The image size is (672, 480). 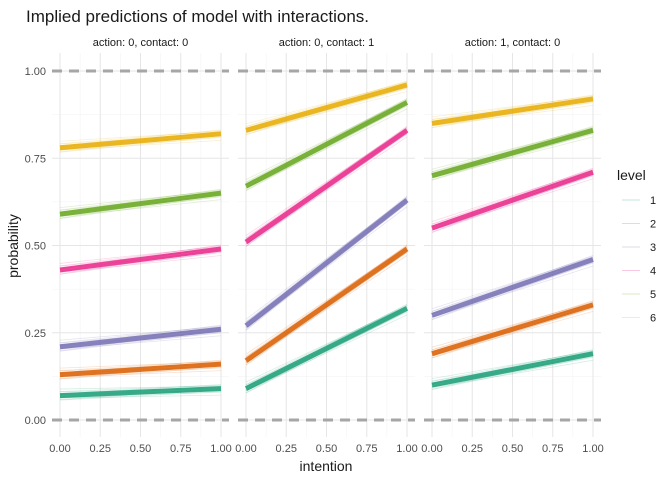 What do you see at coordinates (326, 466) in the screenshot?
I see `x-axis-title: intention` at bounding box center [326, 466].